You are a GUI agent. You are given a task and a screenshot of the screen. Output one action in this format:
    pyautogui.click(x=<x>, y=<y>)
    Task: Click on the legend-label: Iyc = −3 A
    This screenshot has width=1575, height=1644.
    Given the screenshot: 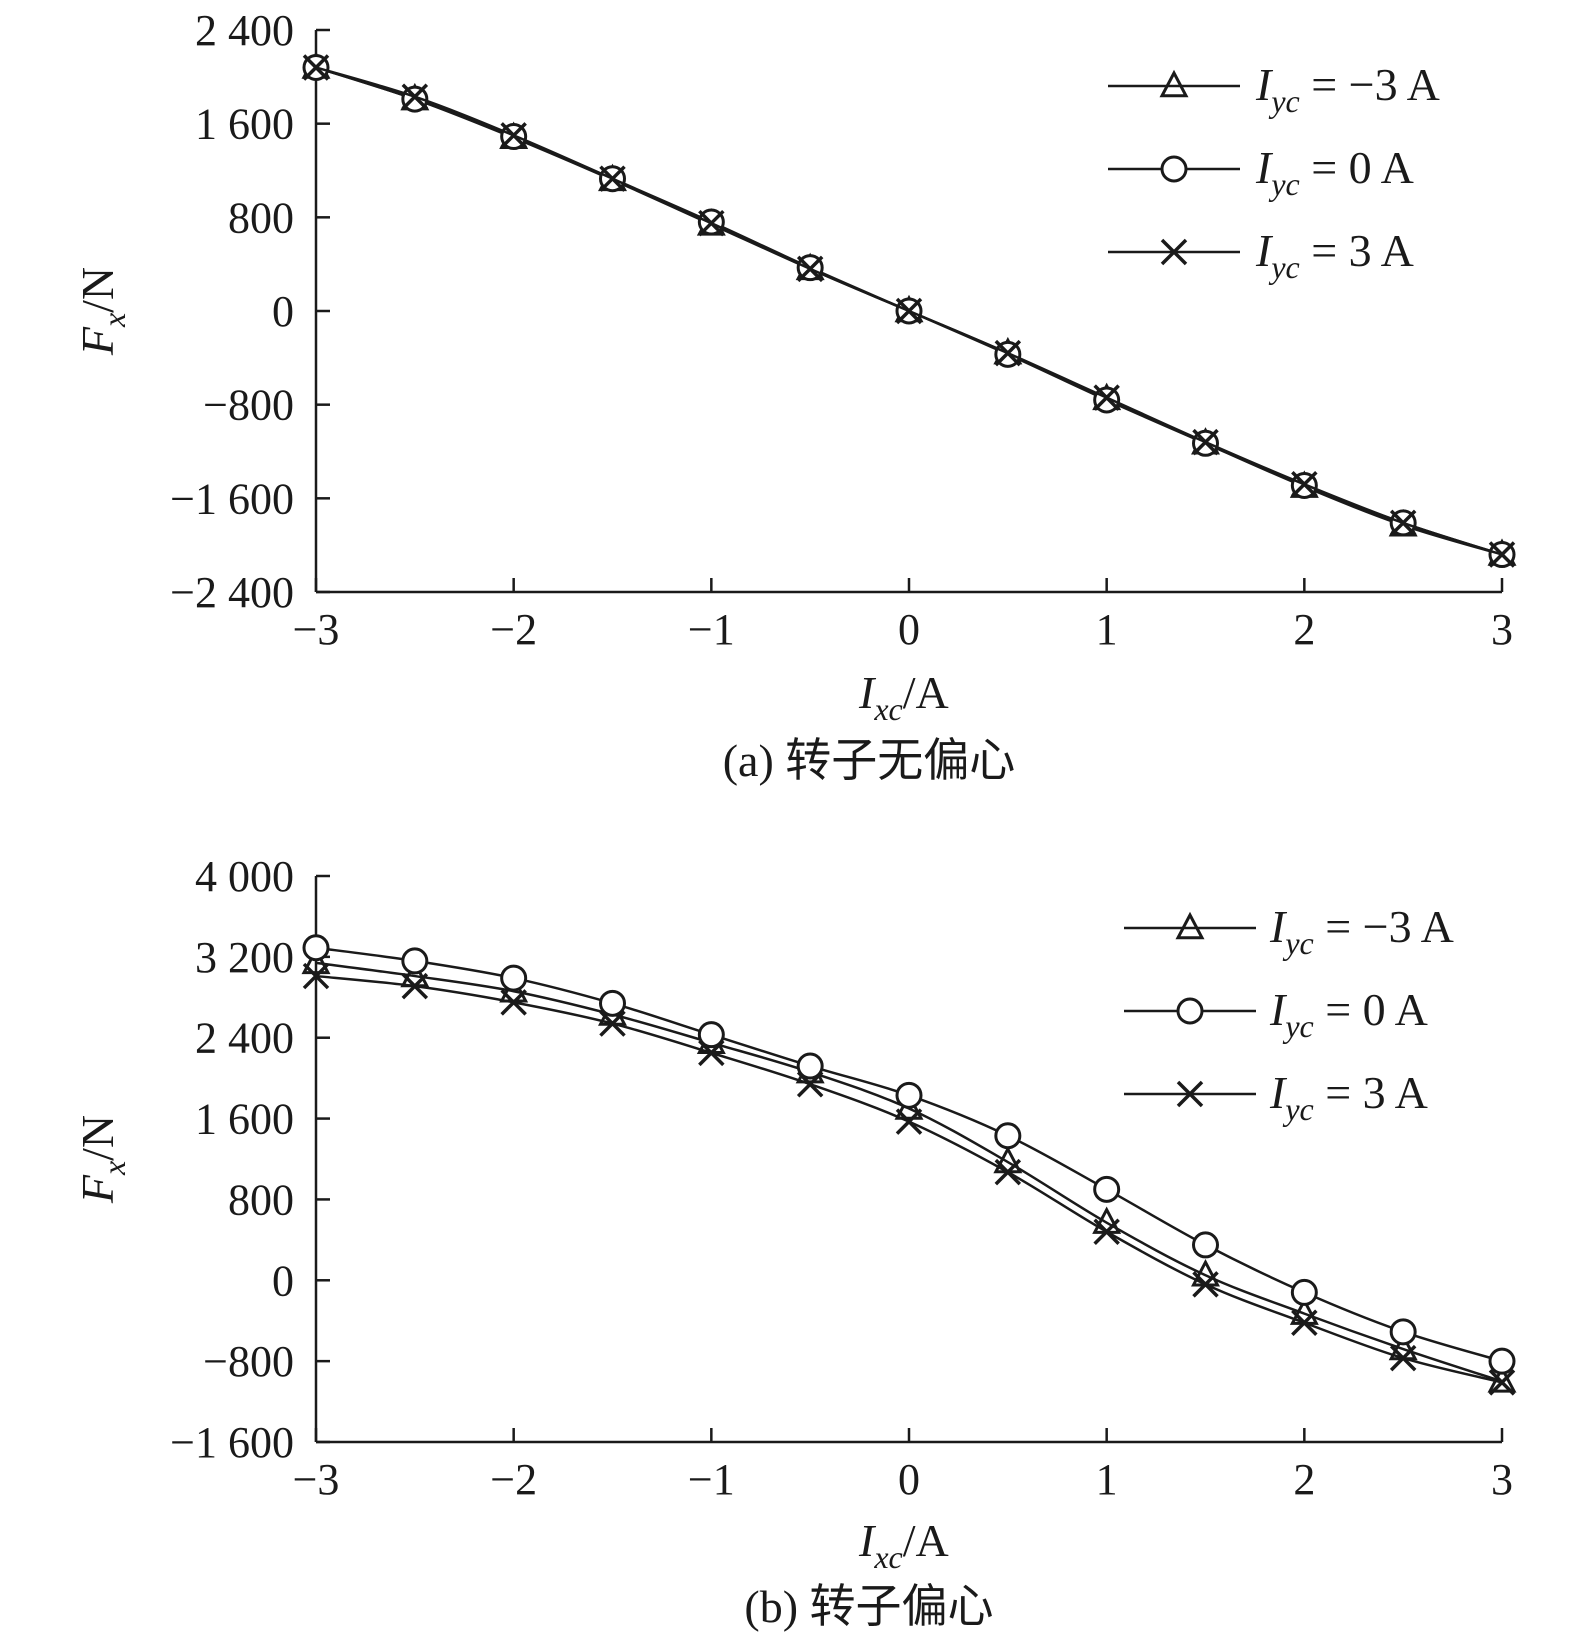 What is the action you would take?
    pyautogui.click(x=1361, y=931)
    